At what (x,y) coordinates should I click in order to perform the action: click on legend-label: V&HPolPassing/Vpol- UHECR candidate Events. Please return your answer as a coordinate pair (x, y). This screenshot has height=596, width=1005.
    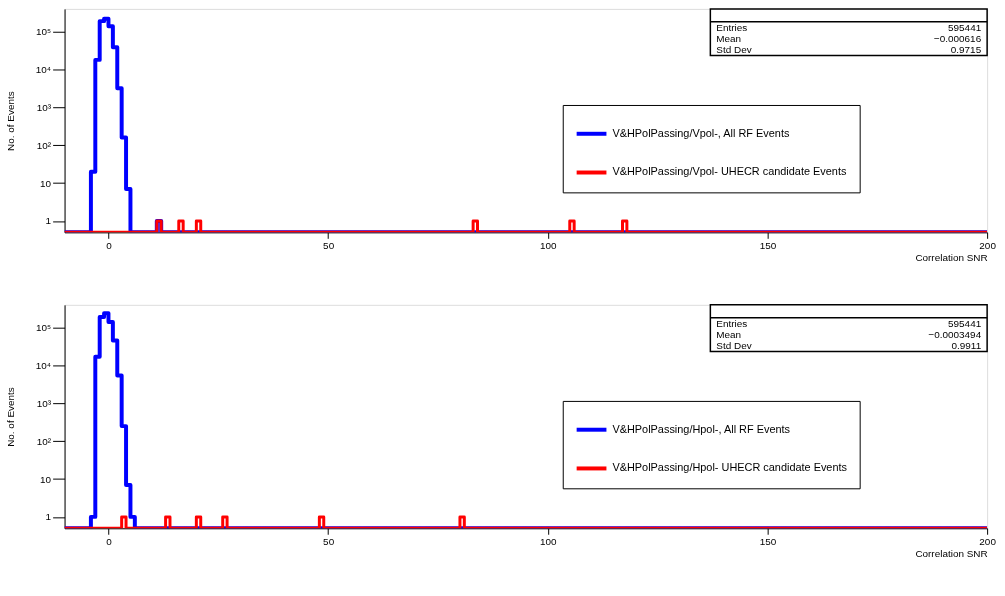
    Looking at the image, I should click on (729, 171).